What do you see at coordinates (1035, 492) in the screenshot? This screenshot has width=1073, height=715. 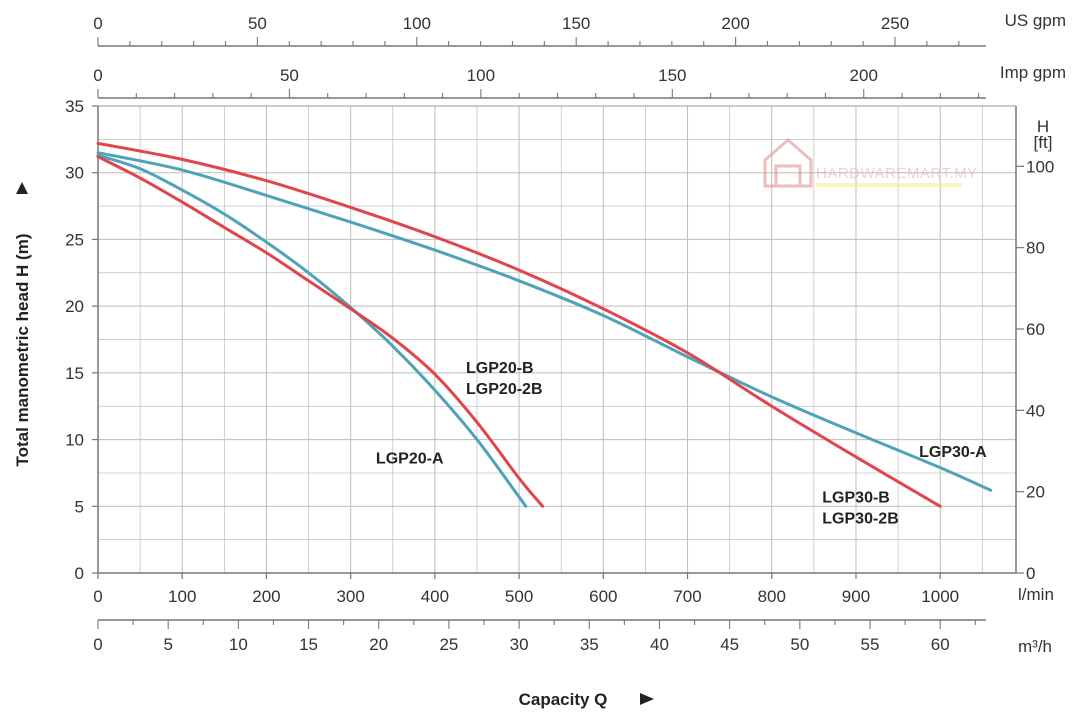 I see `right-tick-label: 20` at bounding box center [1035, 492].